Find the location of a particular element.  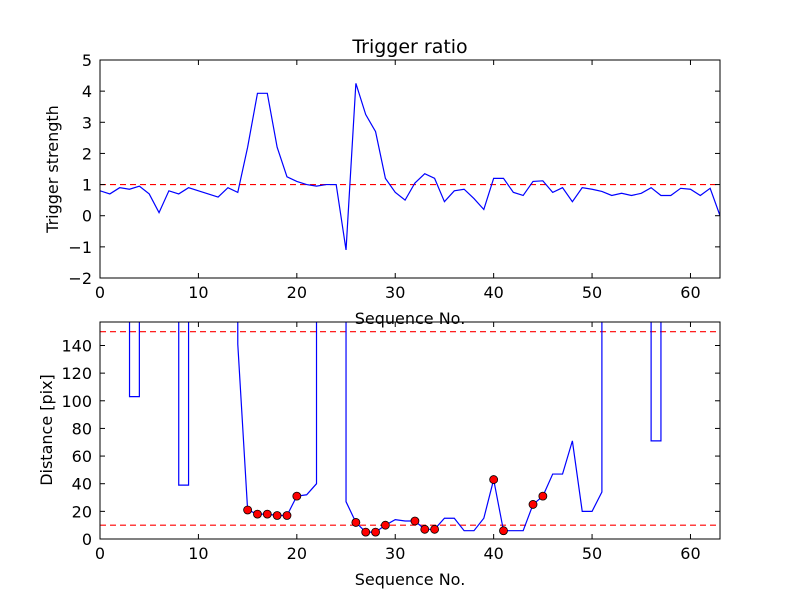

y-tick-label: 2 is located at coordinates (87, 153).